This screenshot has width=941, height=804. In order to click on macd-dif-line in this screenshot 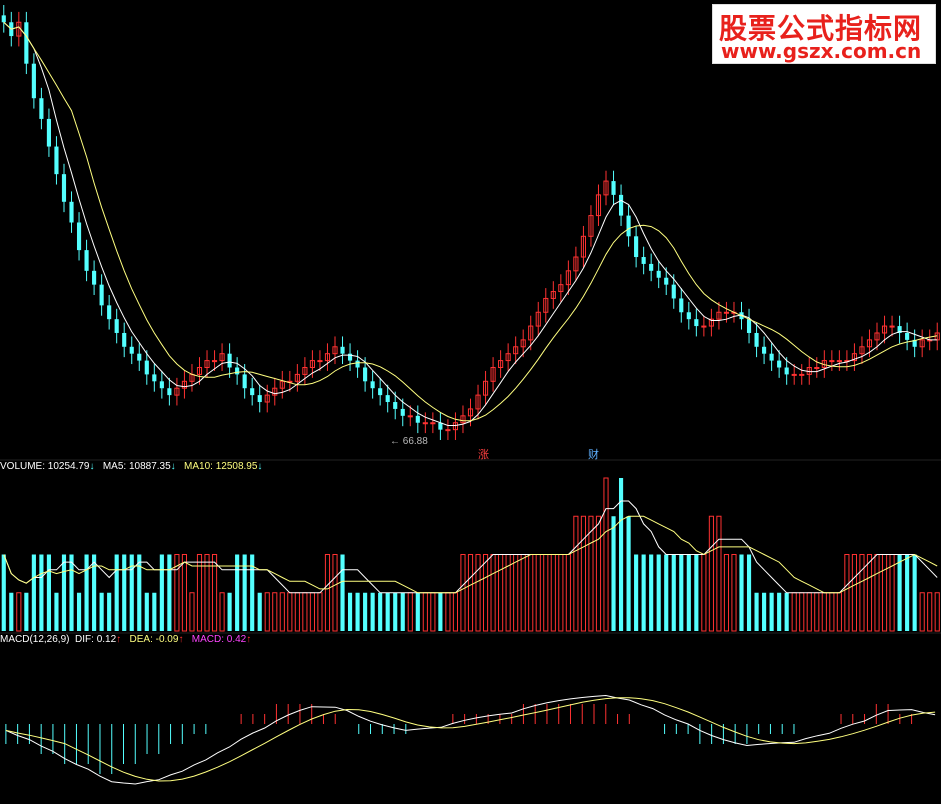, I will do `click(470, 739)`.